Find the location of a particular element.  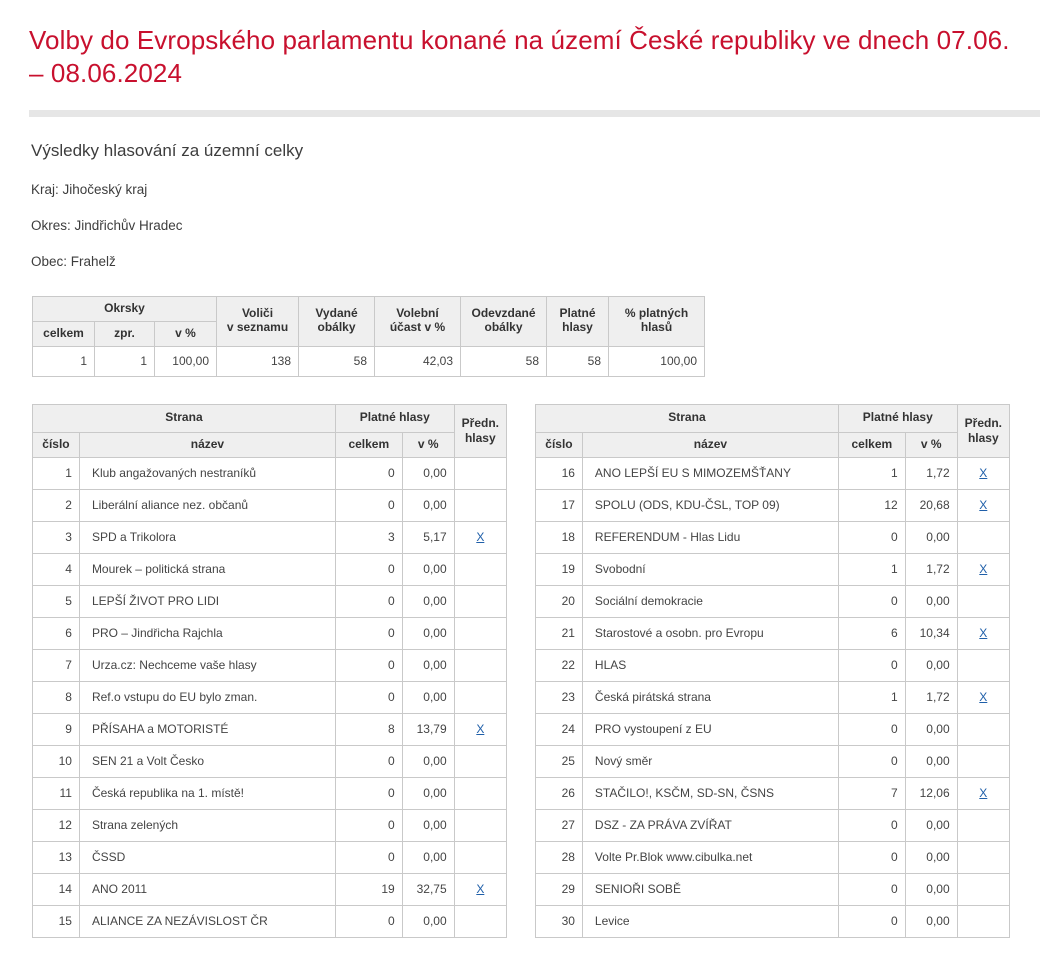

region-kraj: Kraj: Jihočeský kraj is located at coordinates (89, 189).